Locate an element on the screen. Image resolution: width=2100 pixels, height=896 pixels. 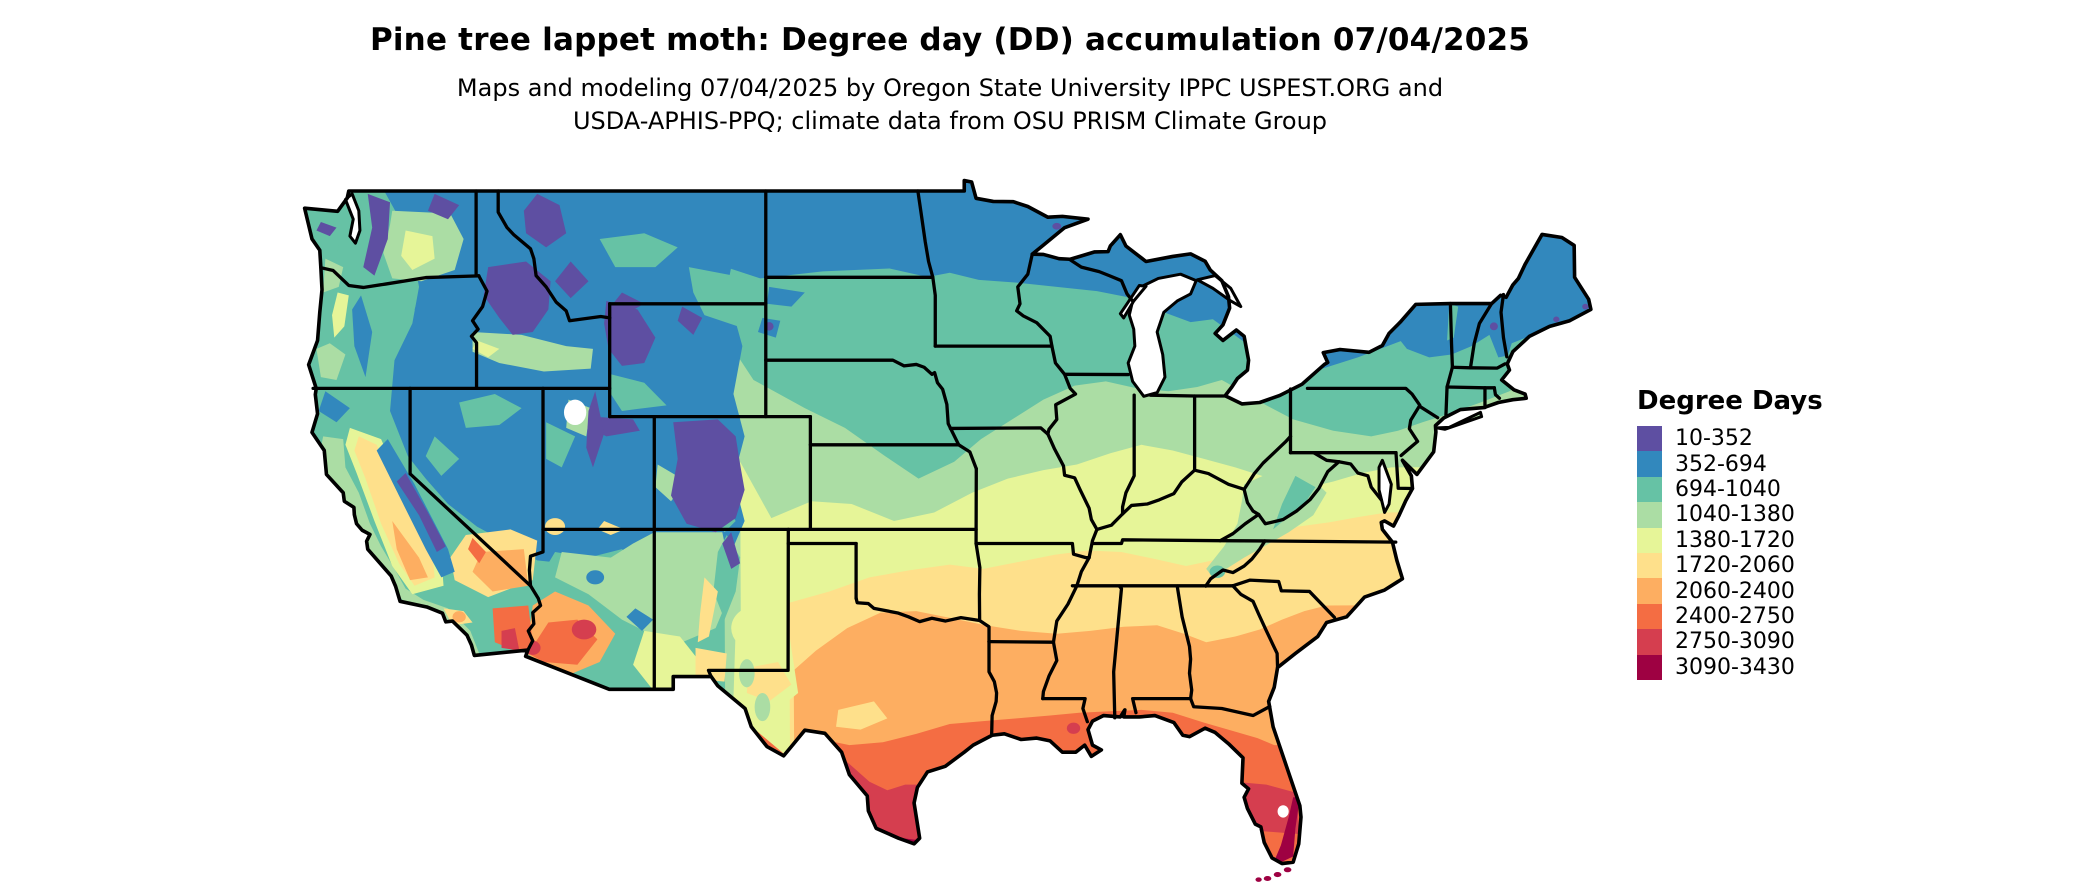
legend-label: 10-352 is located at coordinates (1714, 439).